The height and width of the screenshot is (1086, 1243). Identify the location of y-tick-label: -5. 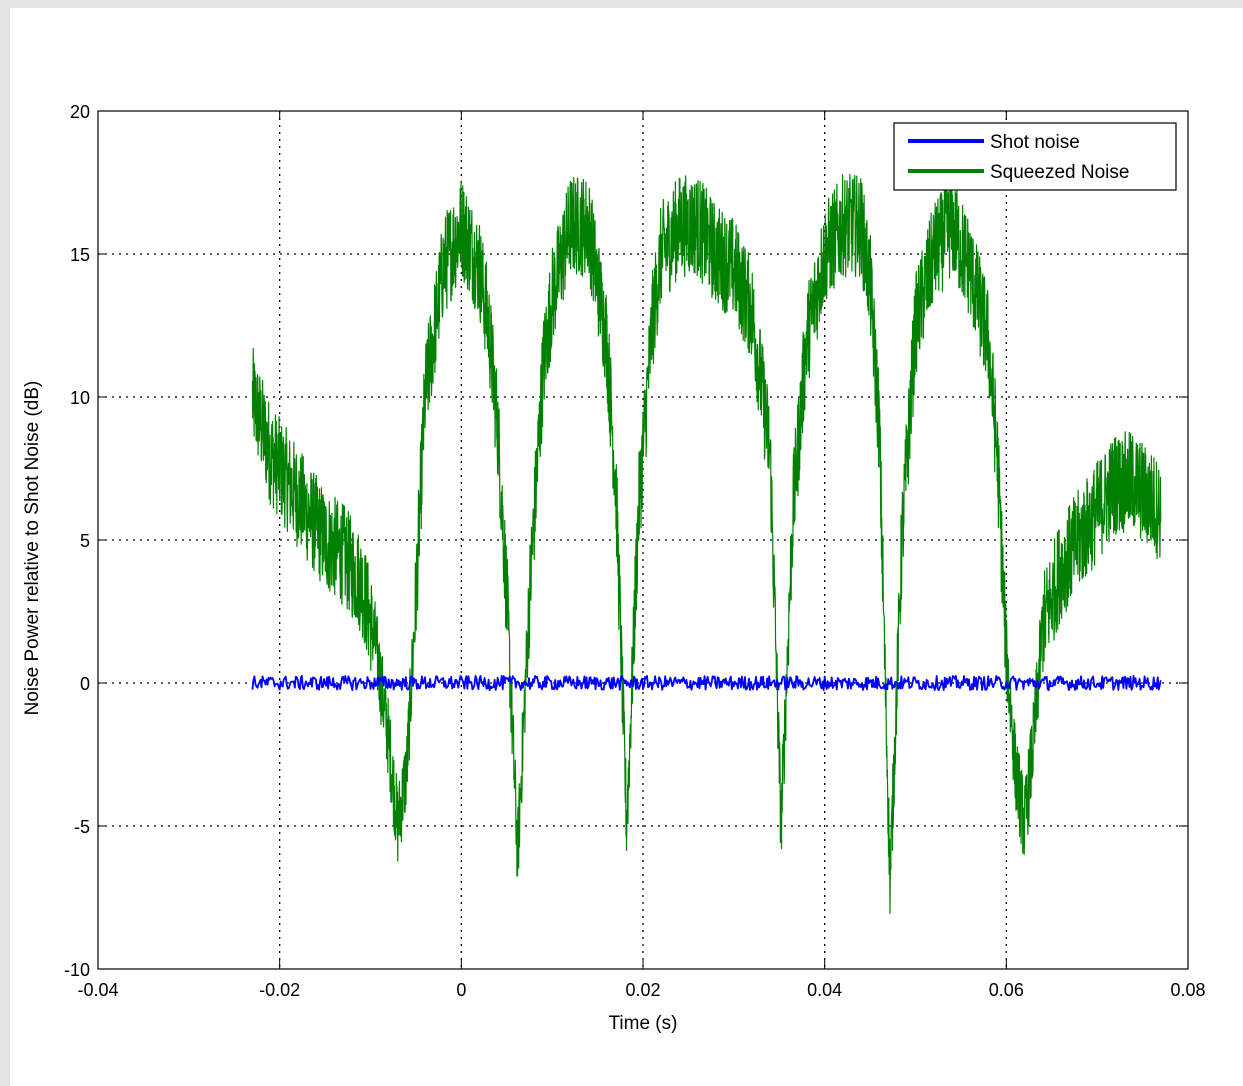
(82, 827).